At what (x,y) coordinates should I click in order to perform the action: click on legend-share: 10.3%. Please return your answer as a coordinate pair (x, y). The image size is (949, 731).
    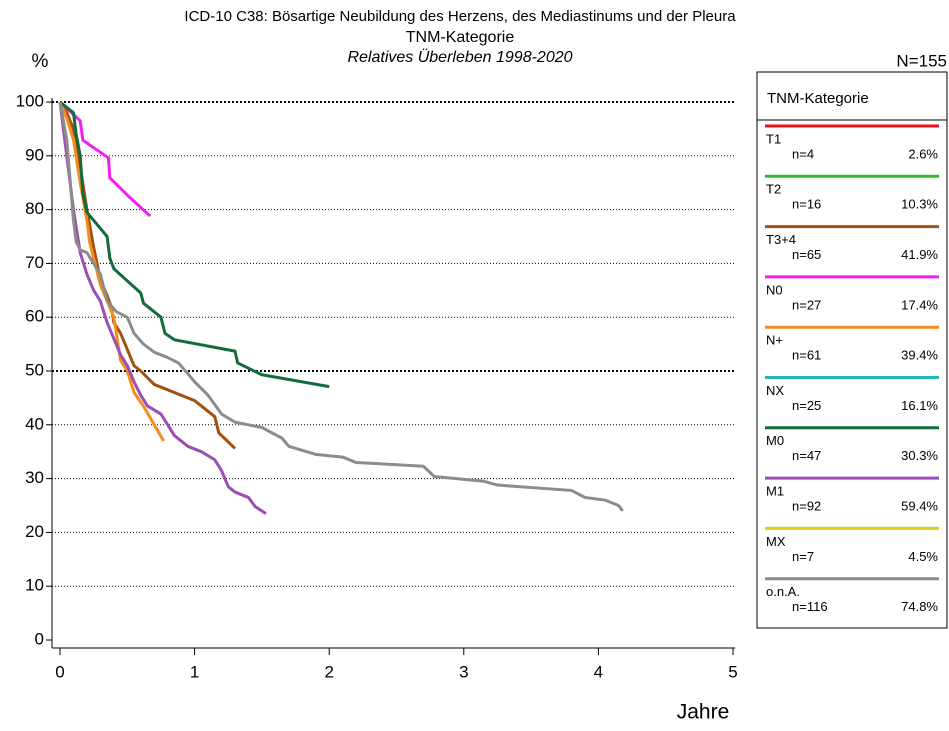
    Looking at the image, I should click on (919, 204).